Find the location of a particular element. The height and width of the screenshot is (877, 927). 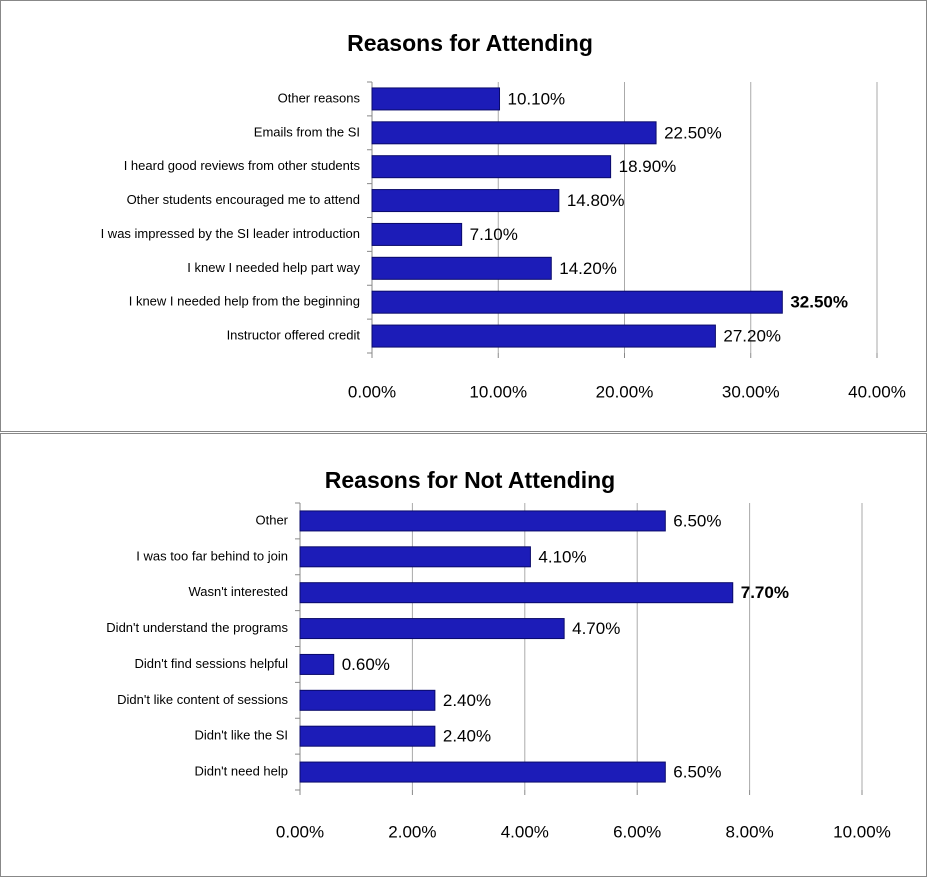

value-label: 14.20% is located at coordinates (588, 268).